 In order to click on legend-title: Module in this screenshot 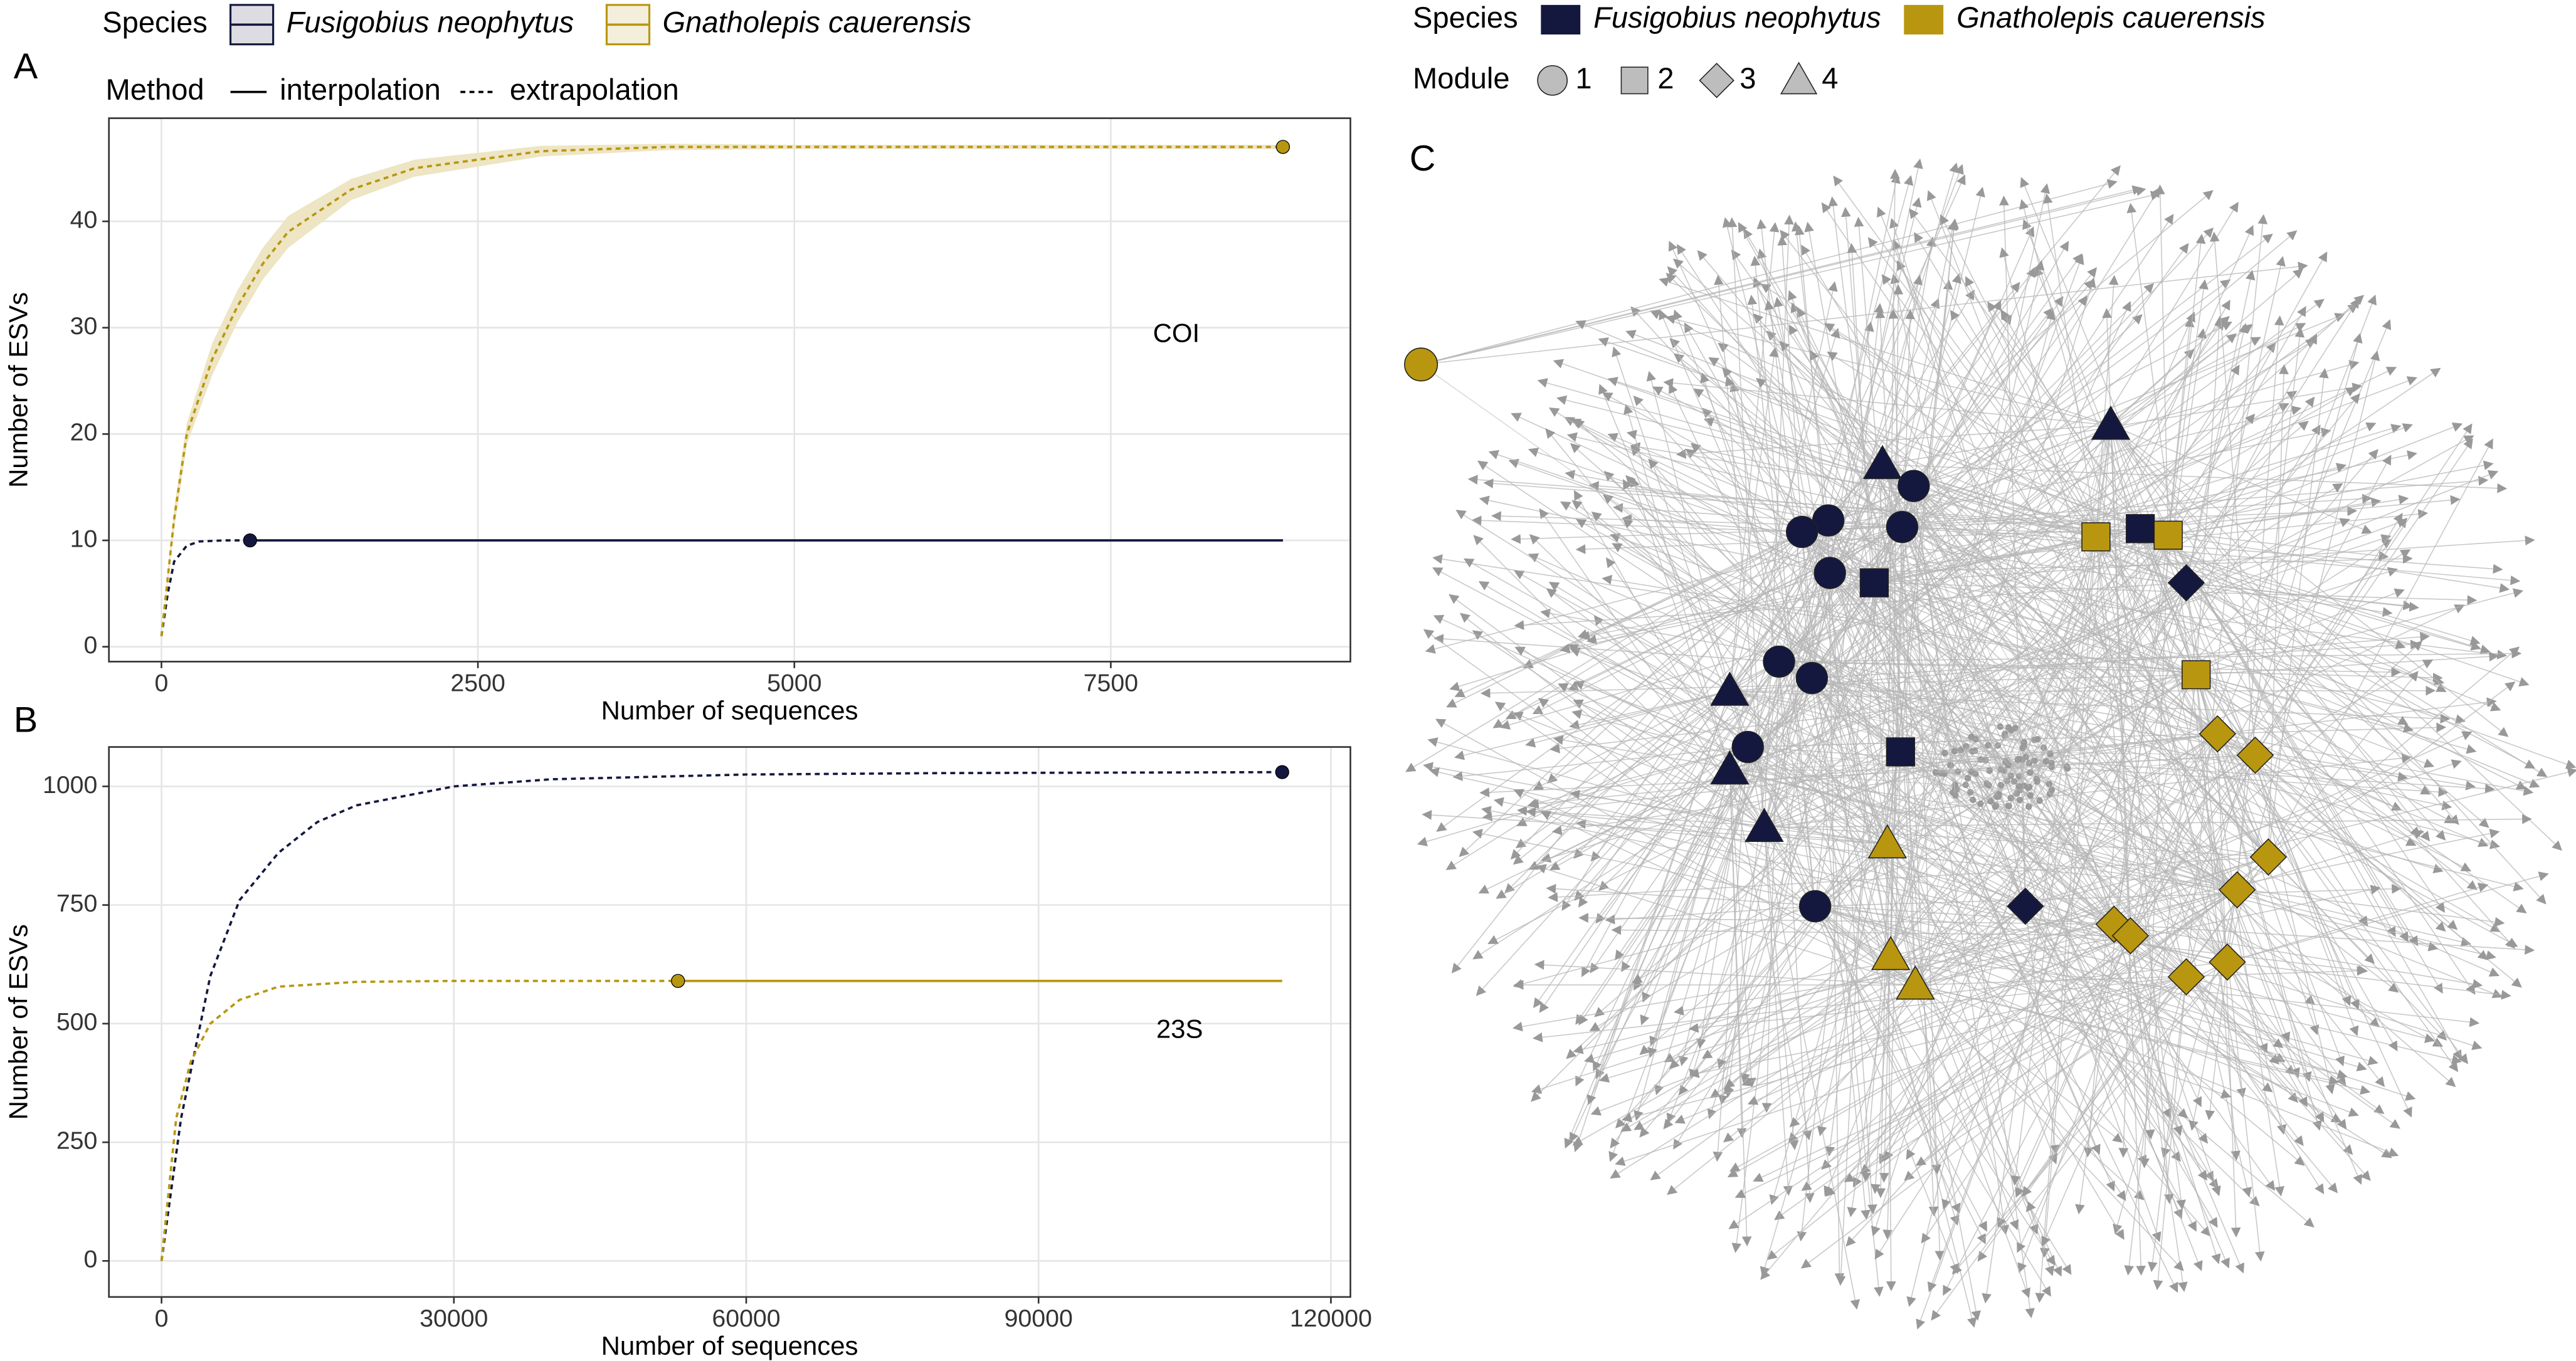, I will do `click(1461, 78)`.